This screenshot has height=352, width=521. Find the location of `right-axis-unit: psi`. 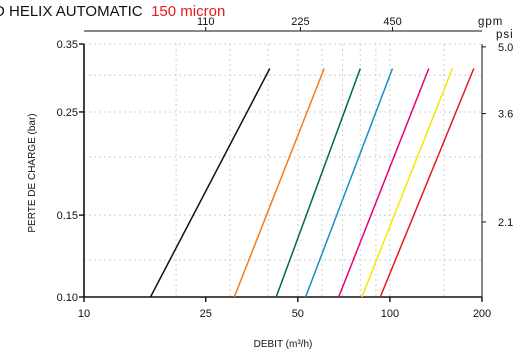

right-axis-unit: psi is located at coordinates (505, 35).